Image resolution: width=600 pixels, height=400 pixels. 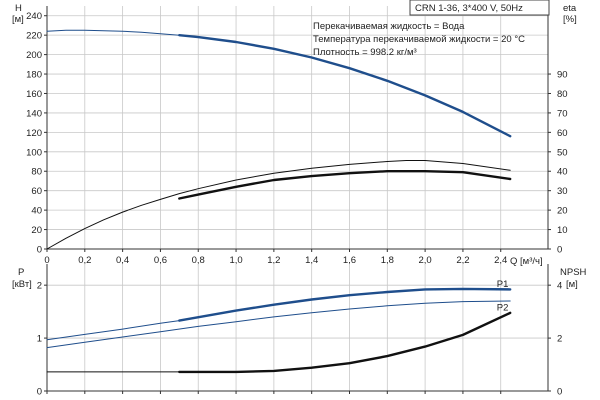 What do you see at coordinates (39, 339) in the screenshot?
I see `y-left-tick-label: 1` at bounding box center [39, 339].